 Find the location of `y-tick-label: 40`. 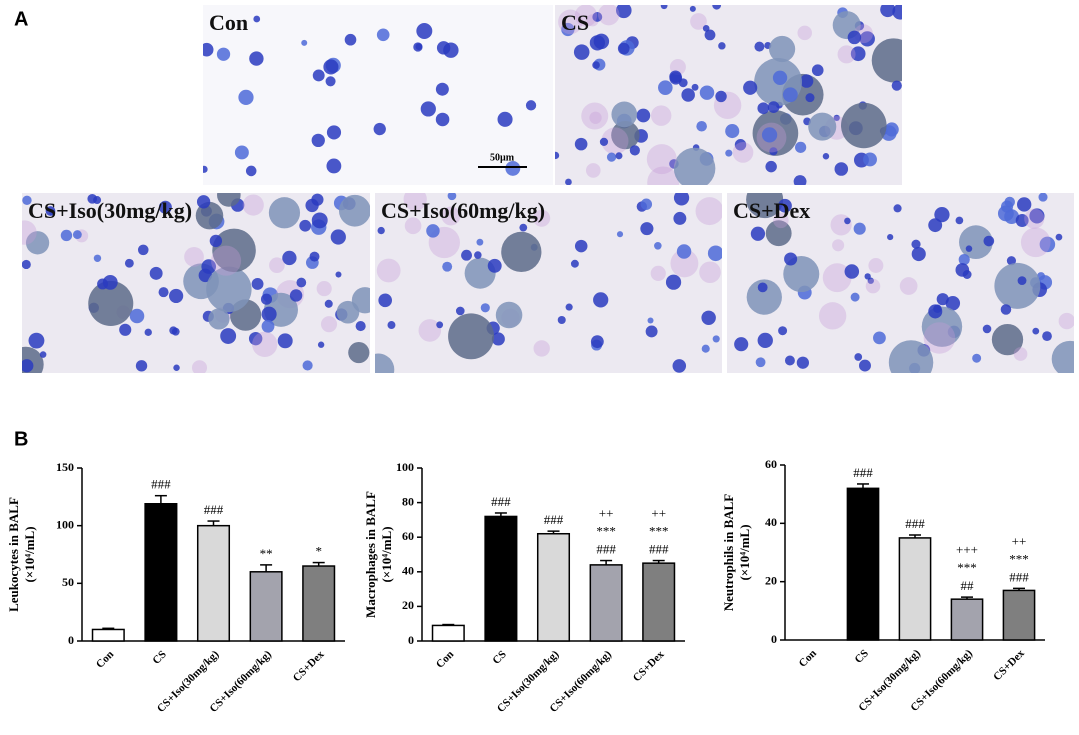

y-tick-label: 40 is located at coordinates (771, 522).